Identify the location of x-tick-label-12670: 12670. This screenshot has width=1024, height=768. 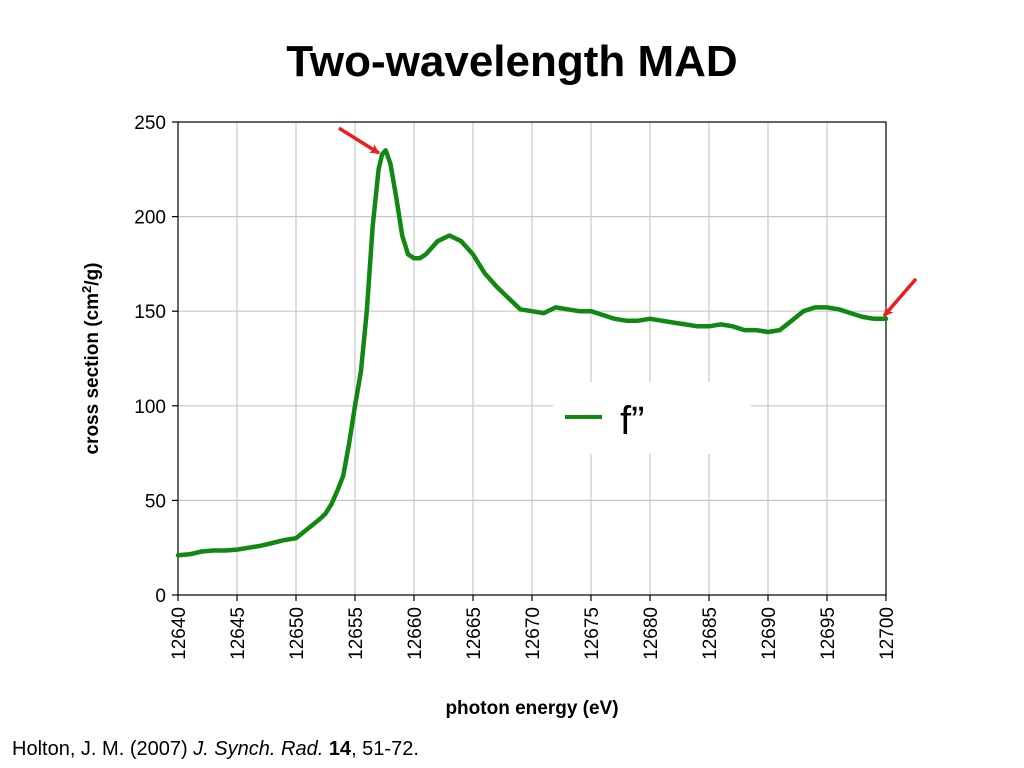
(533, 633).